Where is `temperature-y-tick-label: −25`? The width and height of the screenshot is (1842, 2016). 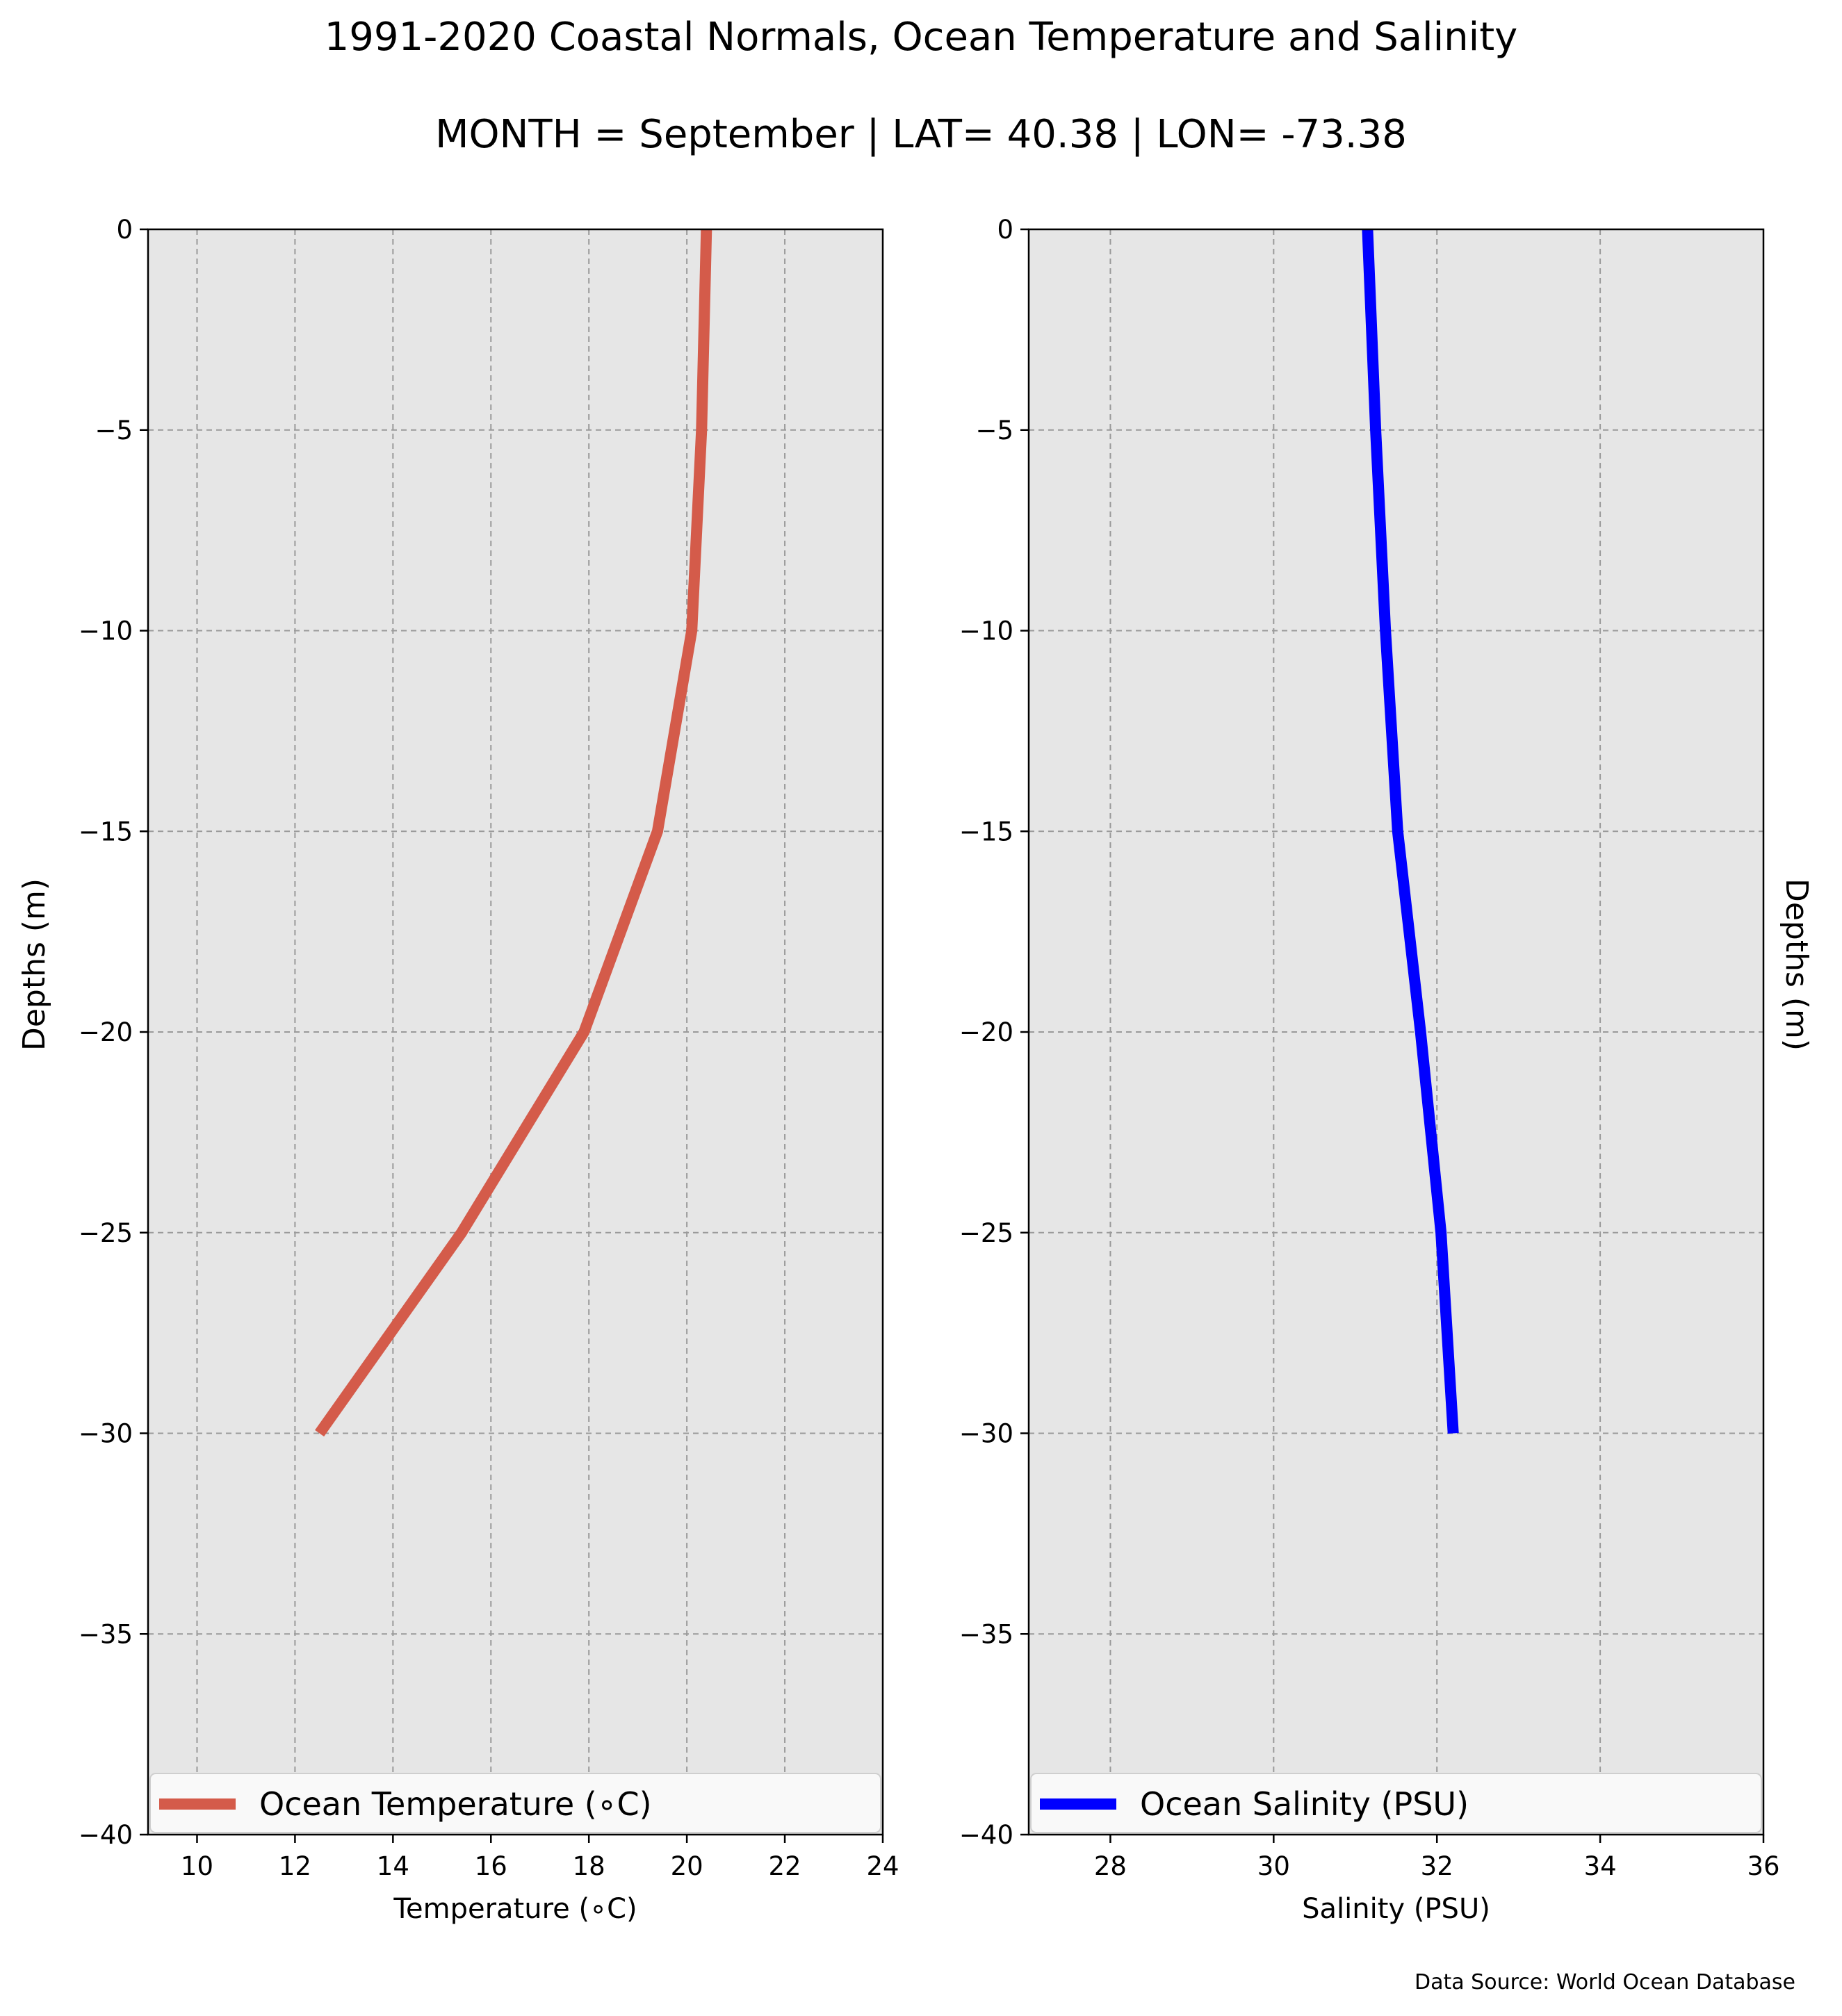
temperature-y-tick-label: −25 is located at coordinates (106, 1233).